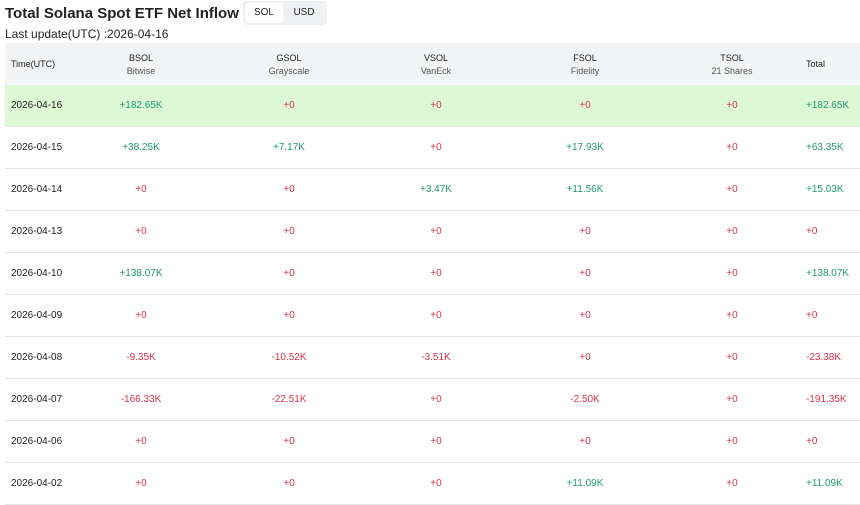 This screenshot has width=860, height=505. I want to click on date-cell: 2026-04-06, so click(46, 441).